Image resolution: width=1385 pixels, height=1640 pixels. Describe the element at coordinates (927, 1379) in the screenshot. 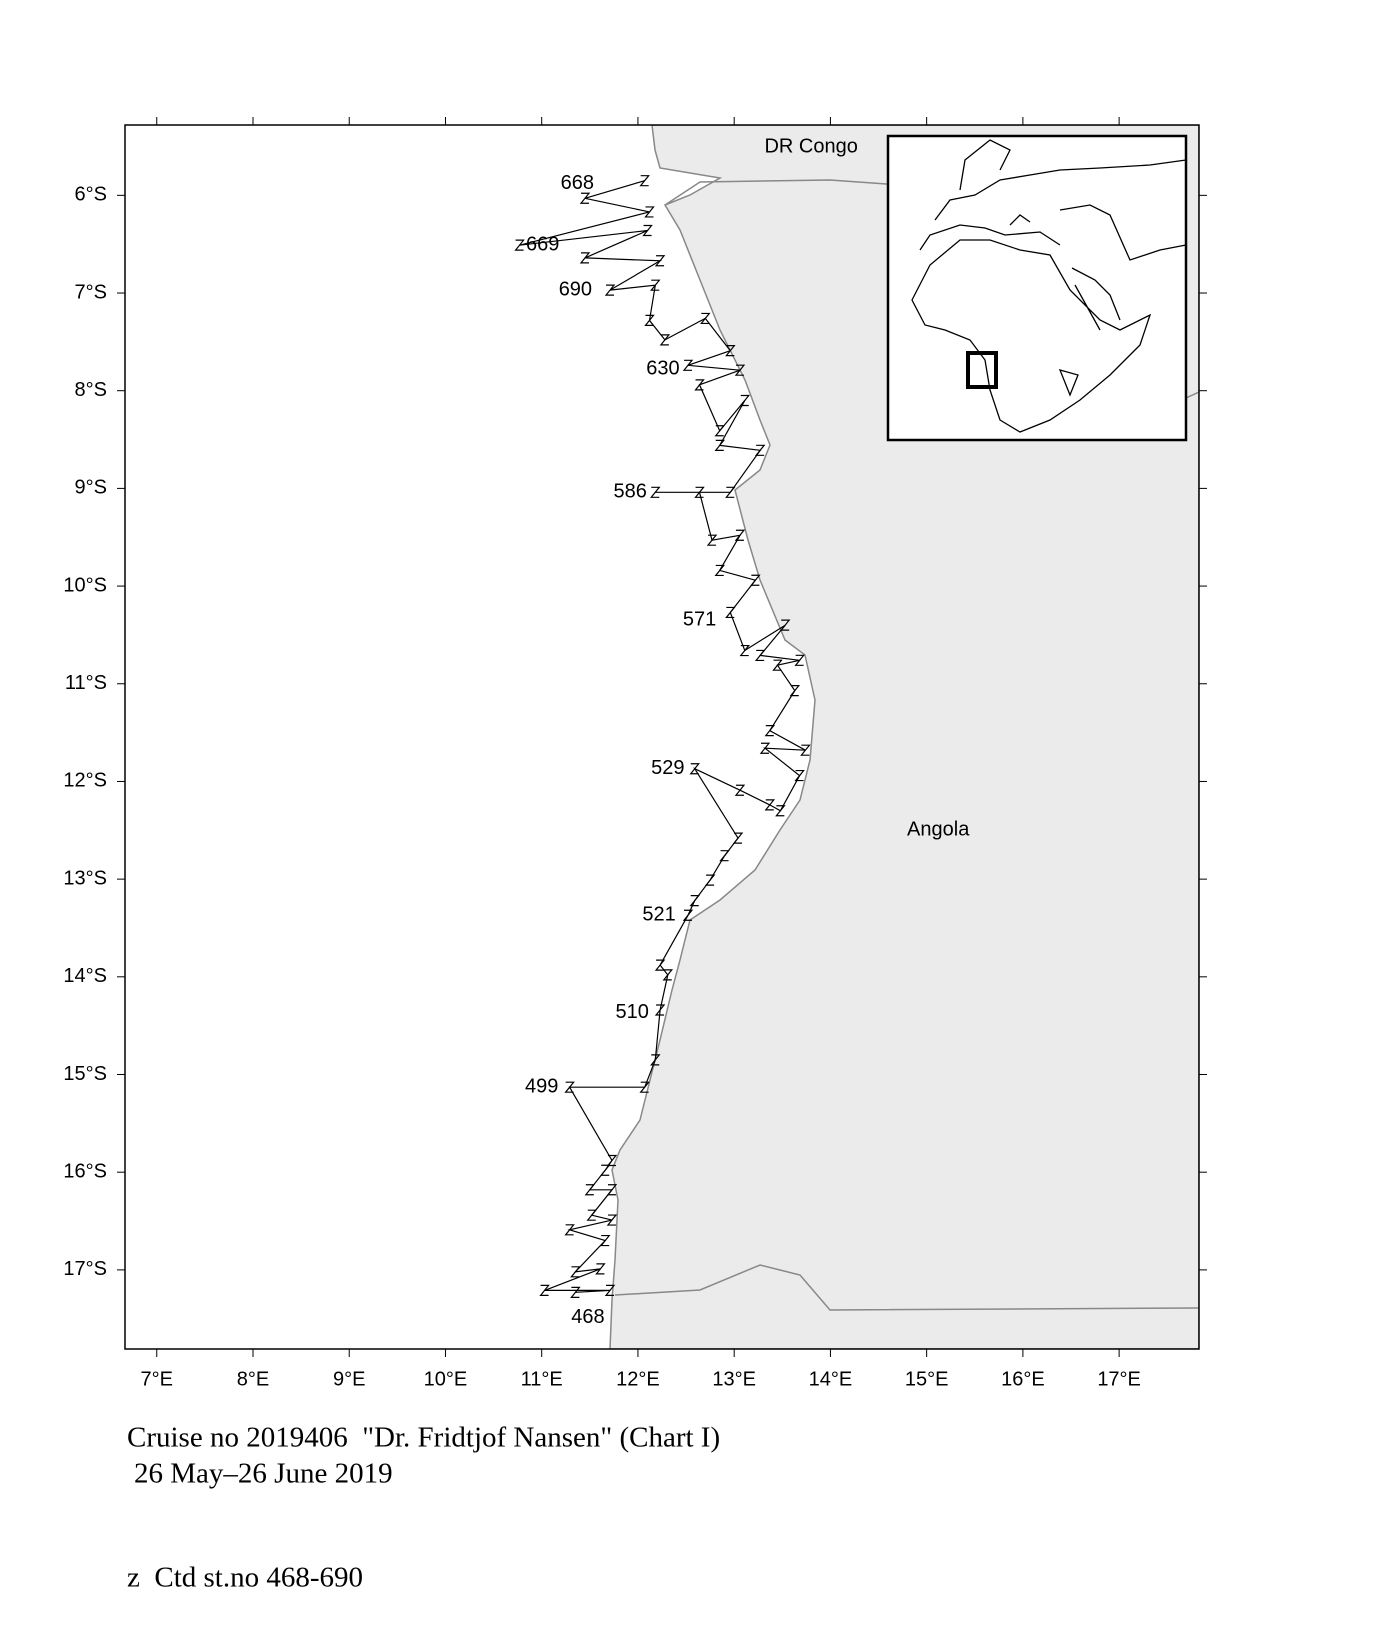

I see `x-tick-label: 15°E` at that location.